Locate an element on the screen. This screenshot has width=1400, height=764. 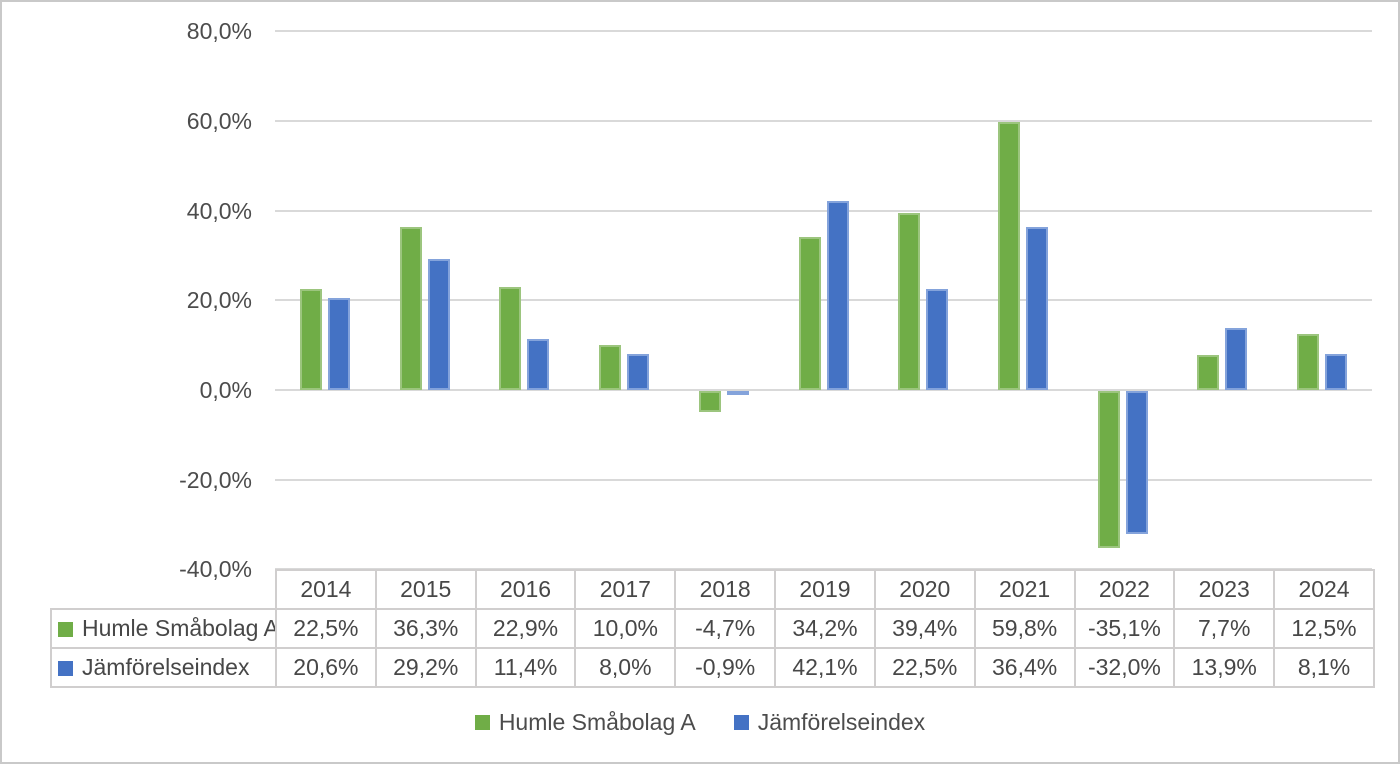
table-value-cell: 7,7% is located at coordinates (1224, 628).